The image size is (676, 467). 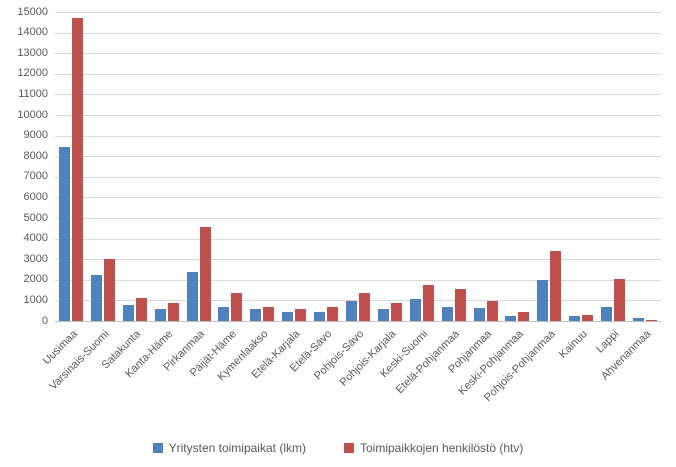 I want to click on bar-pohjois-savo-series1, so click(x=364, y=307).